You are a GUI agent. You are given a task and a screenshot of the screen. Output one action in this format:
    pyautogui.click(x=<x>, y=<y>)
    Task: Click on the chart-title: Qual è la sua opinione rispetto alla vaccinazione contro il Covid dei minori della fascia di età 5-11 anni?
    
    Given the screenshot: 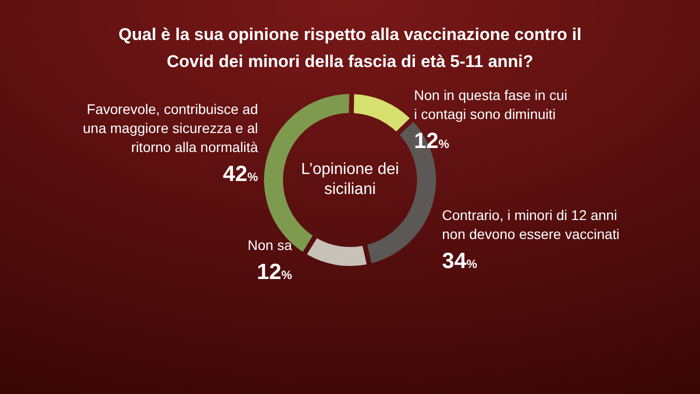 What is the action you would take?
    pyautogui.click(x=350, y=48)
    